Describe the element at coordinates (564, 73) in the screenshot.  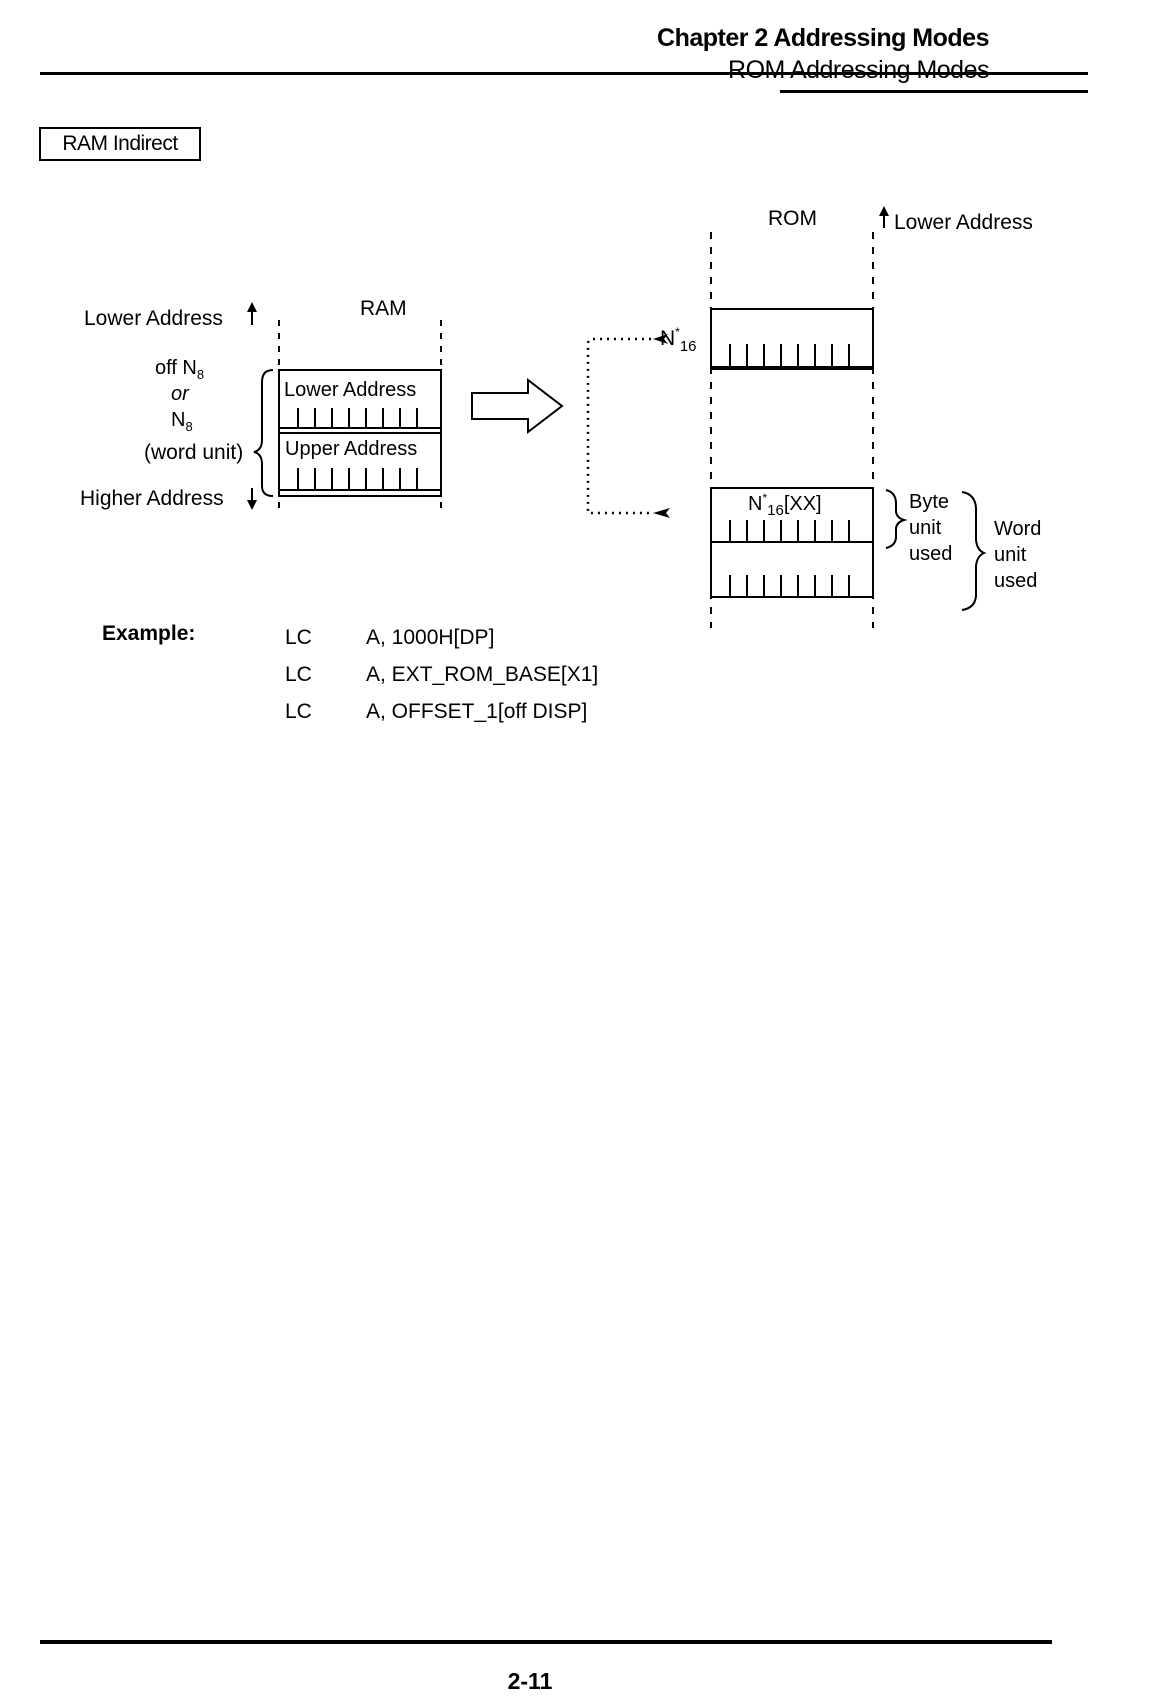
I see `header-rule` at that location.